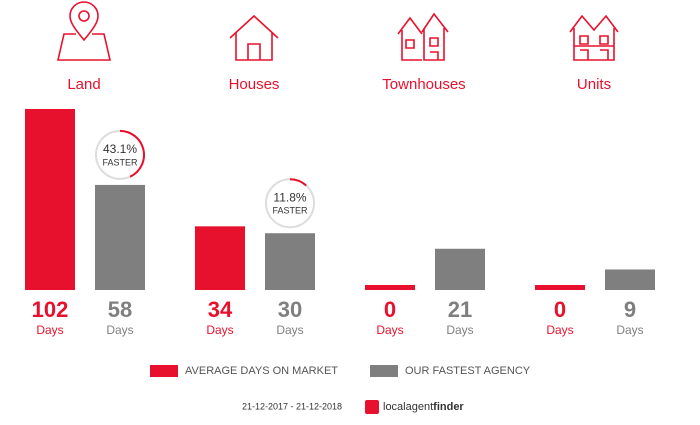 The width and height of the screenshot is (700, 425). Describe the element at coordinates (120, 149) in the screenshot. I see `badge-value: 43.1%` at that location.